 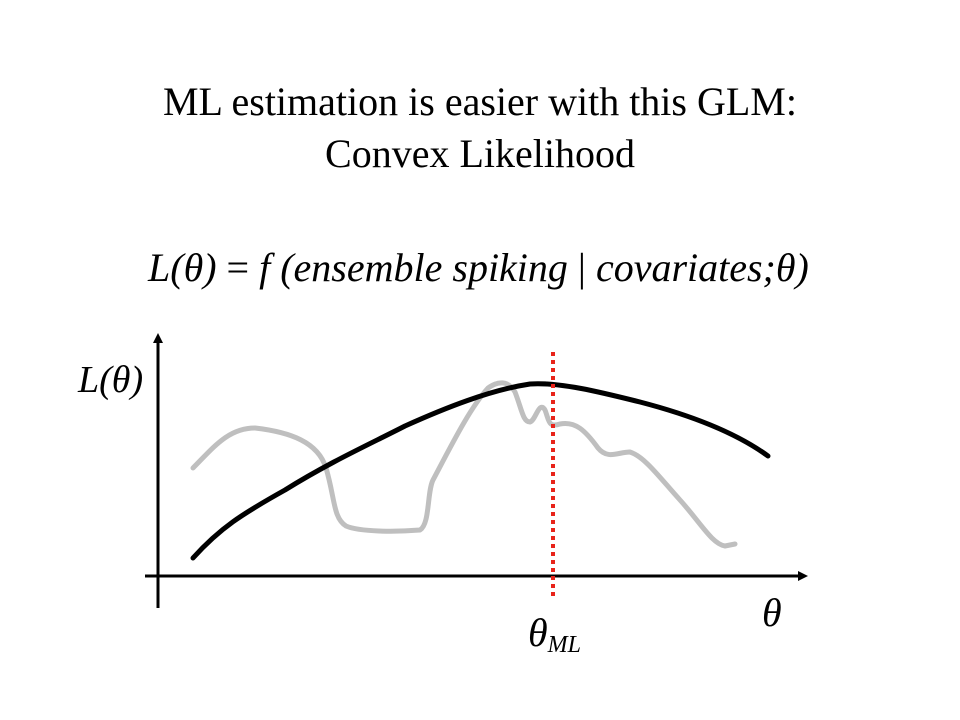 What do you see at coordinates (480, 153) in the screenshot?
I see `title-line-2: Convex Likelihood` at bounding box center [480, 153].